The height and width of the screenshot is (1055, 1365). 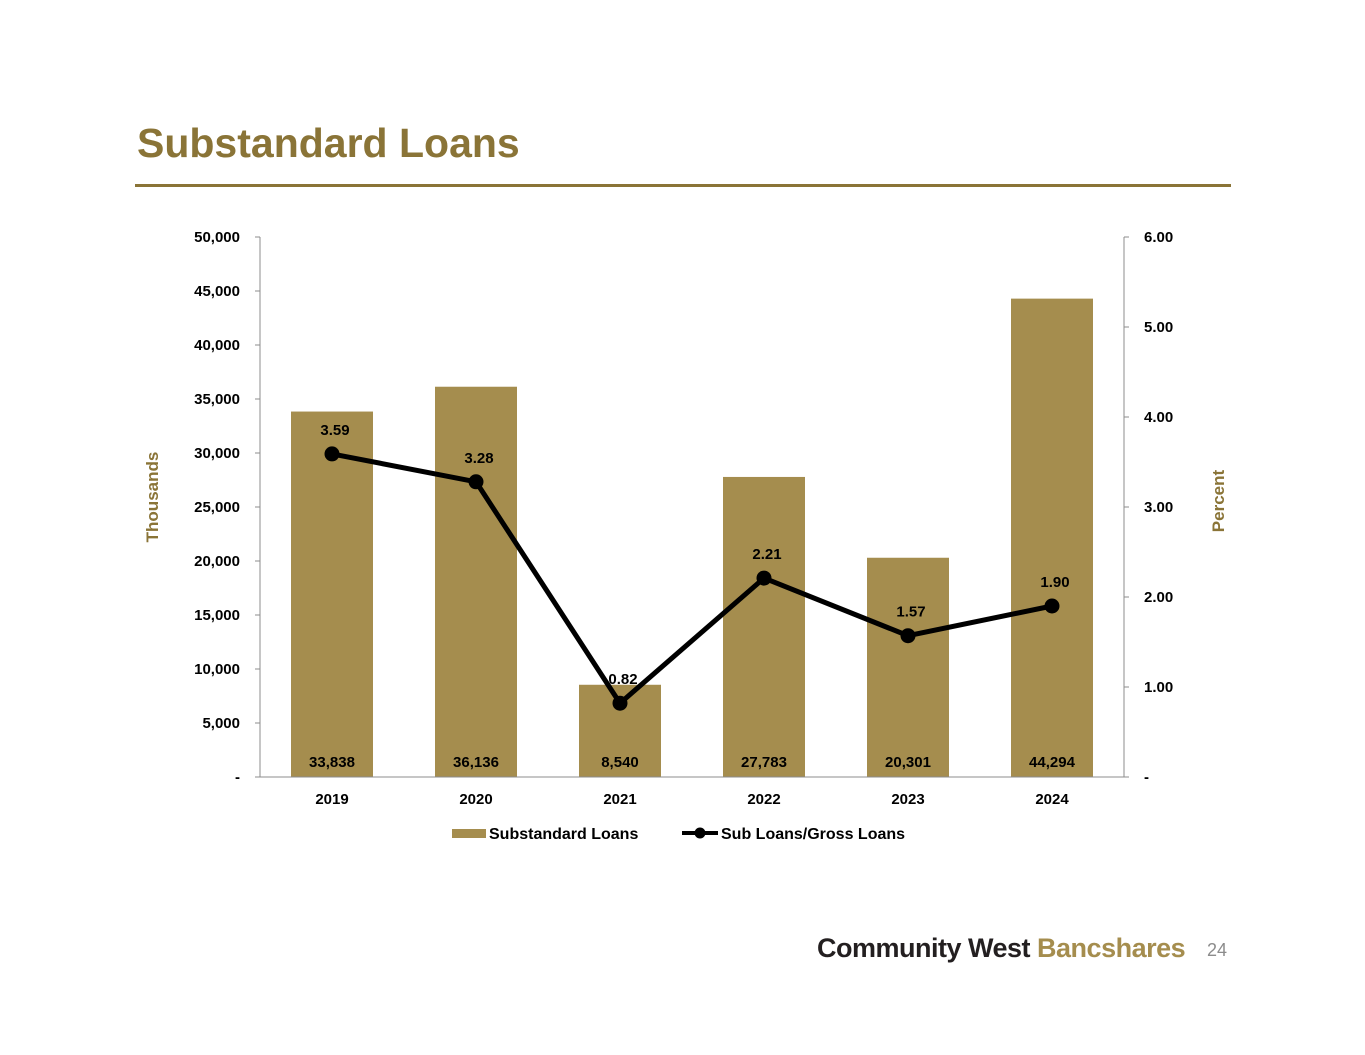 What do you see at coordinates (763, 799) in the screenshot?
I see `x-tick-label: 2022` at bounding box center [763, 799].